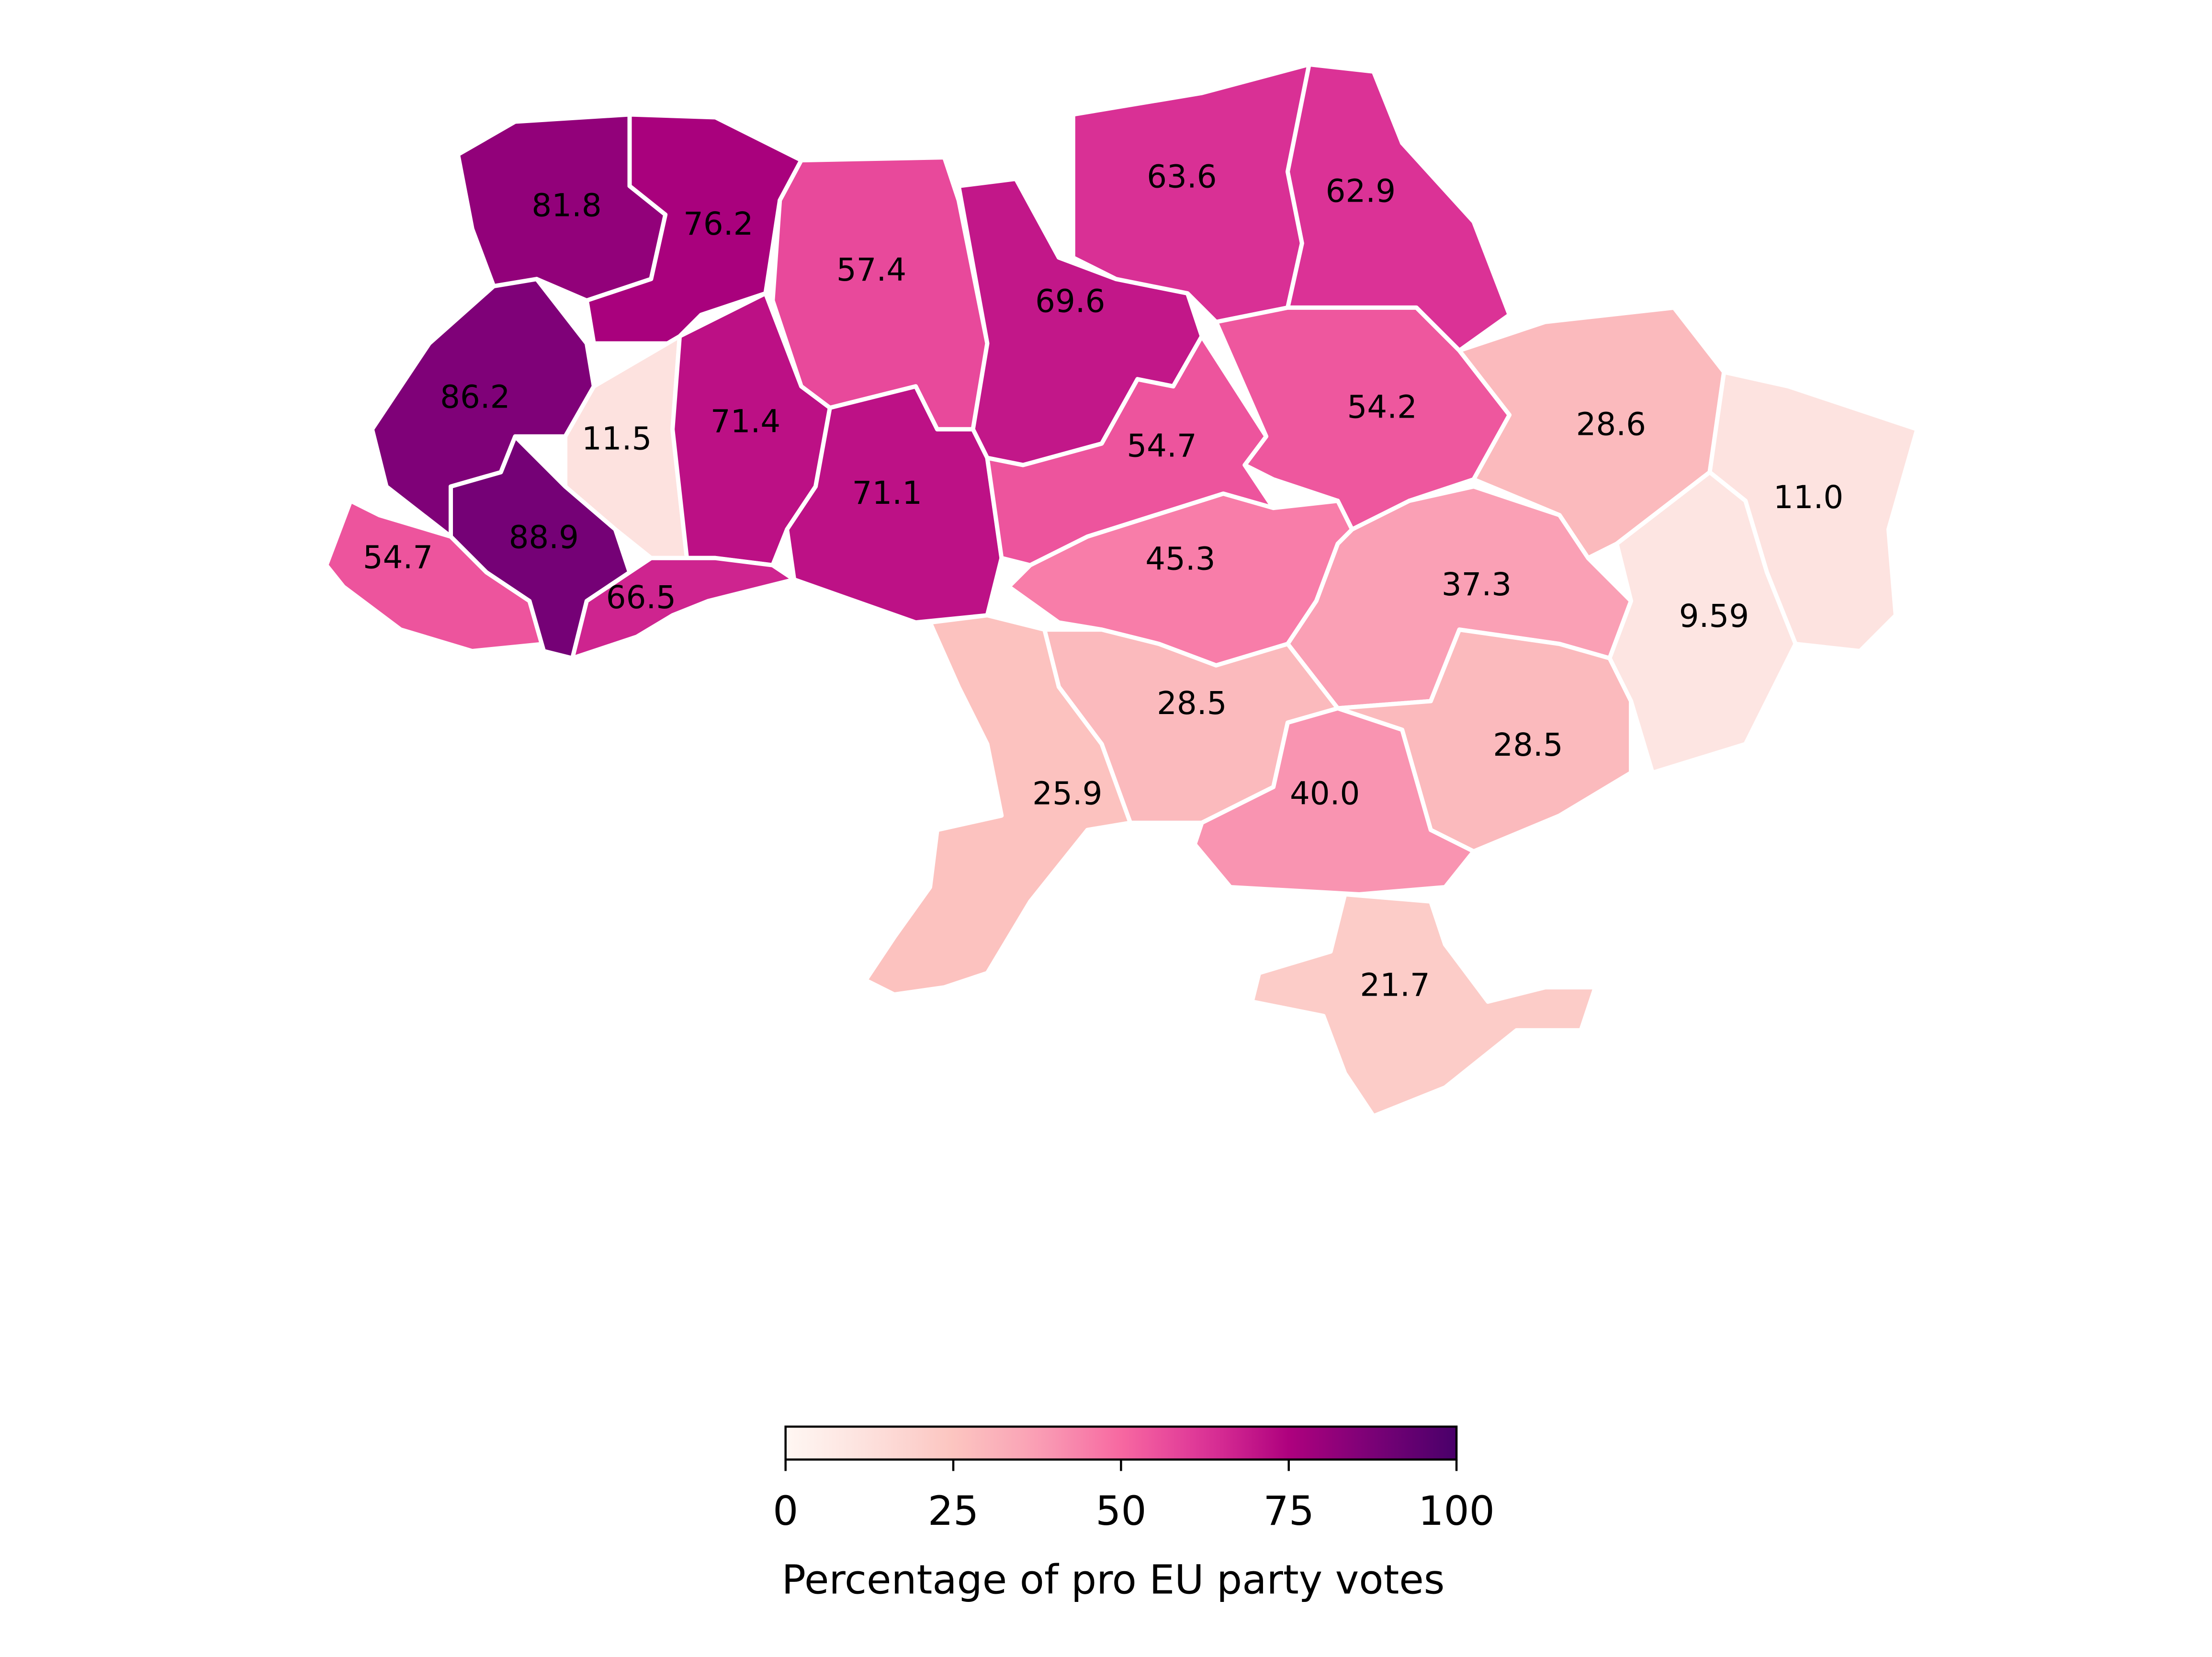  What do you see at coordinates (887, 493) in the screenshot?
I see `region-value-label: 71.1` at bounding box center [887, 493].